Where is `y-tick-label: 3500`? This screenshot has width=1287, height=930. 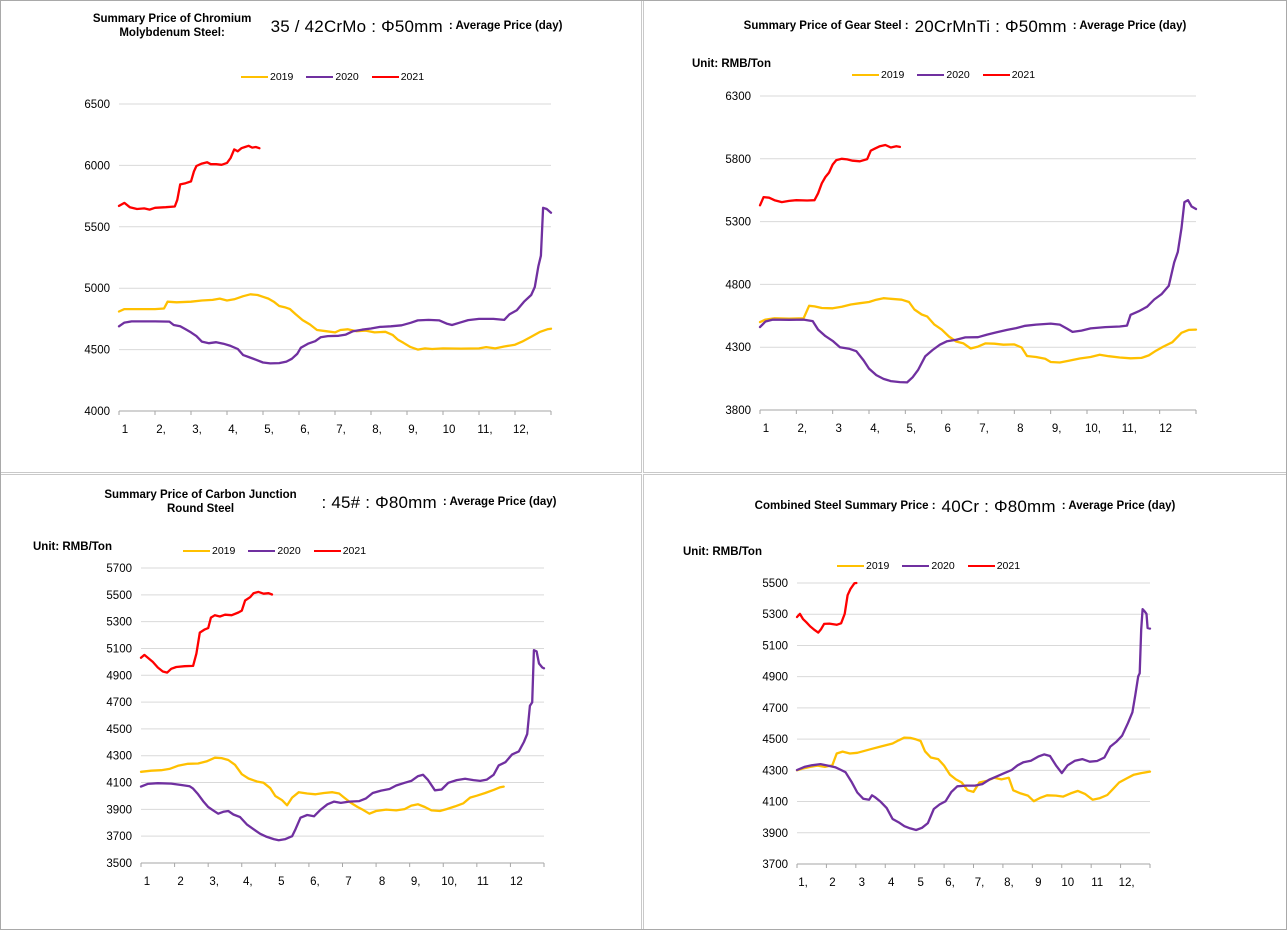 y-tick-label: 3500 is located at coordinates (119, 864).